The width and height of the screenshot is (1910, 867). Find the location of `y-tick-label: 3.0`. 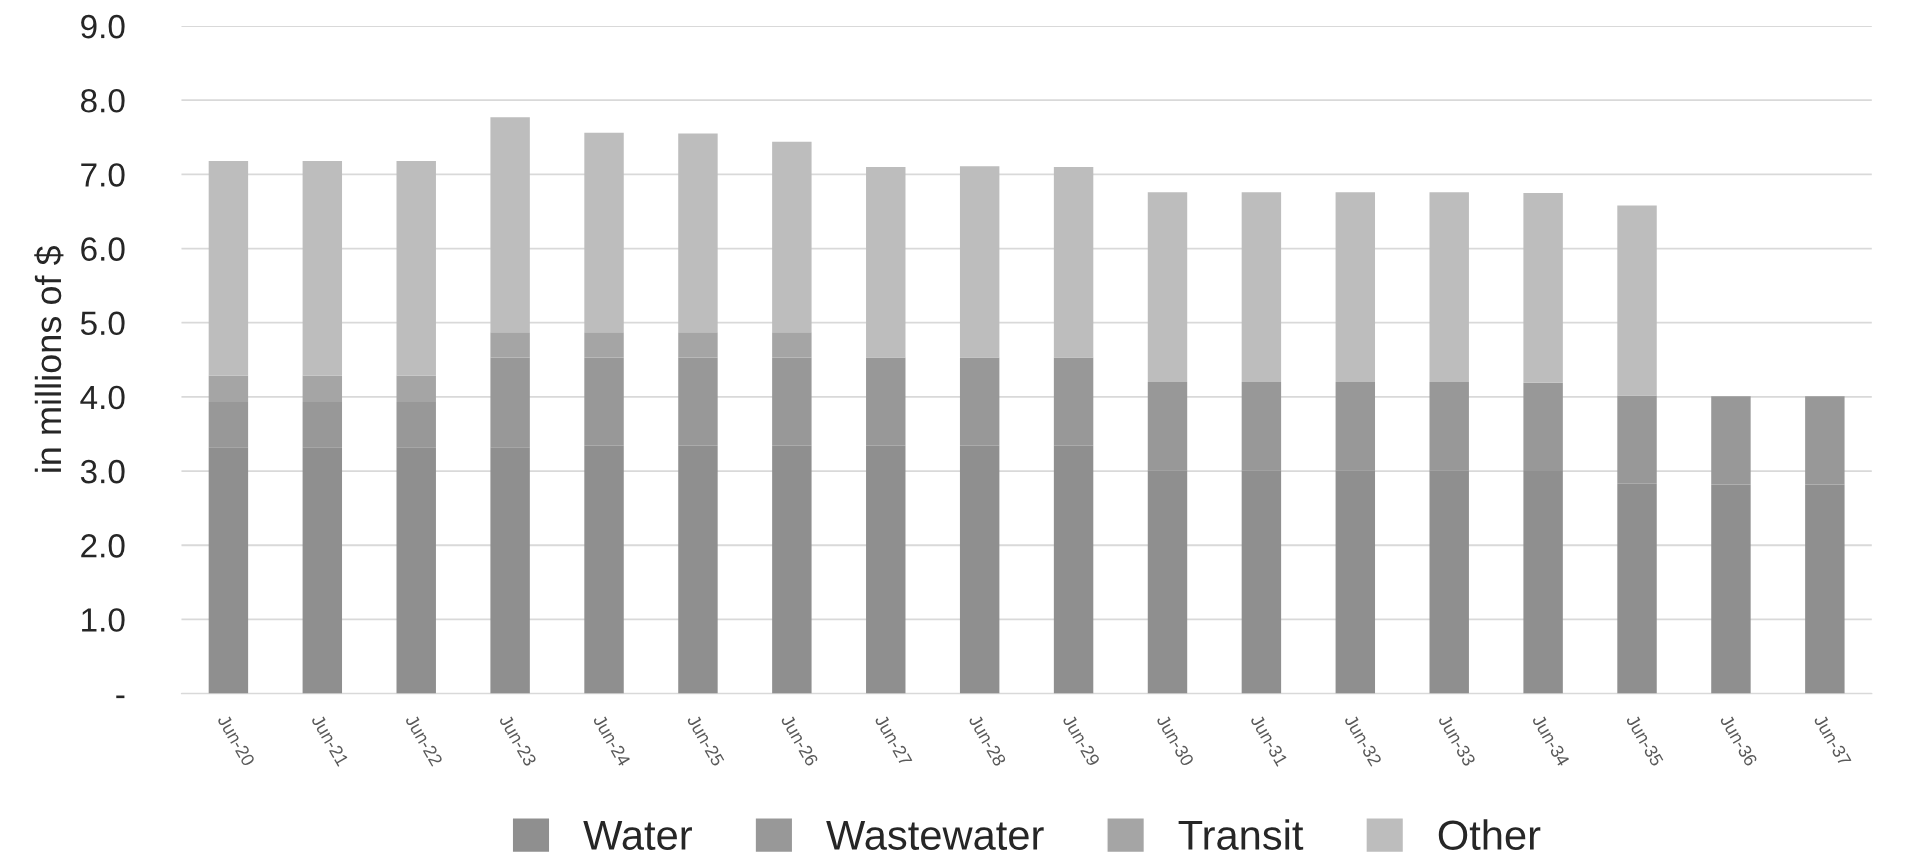

y-tick-label: 3.0 is located at coordinates (102, 471).